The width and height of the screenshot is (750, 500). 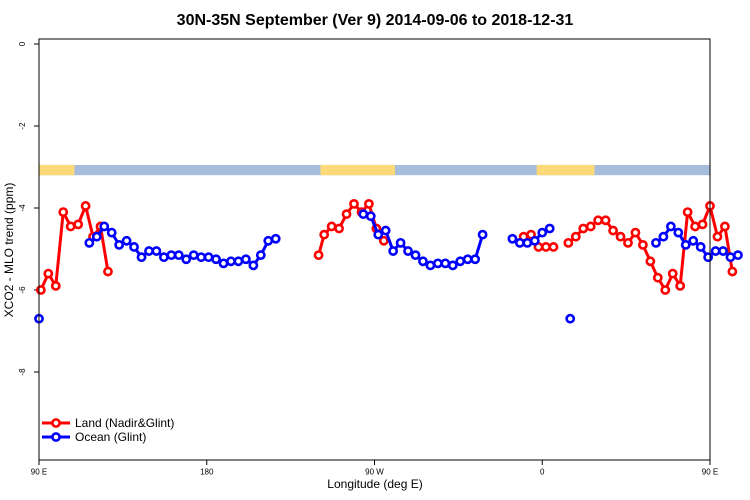 I want to click on series-line, so click(x=650, y=248).